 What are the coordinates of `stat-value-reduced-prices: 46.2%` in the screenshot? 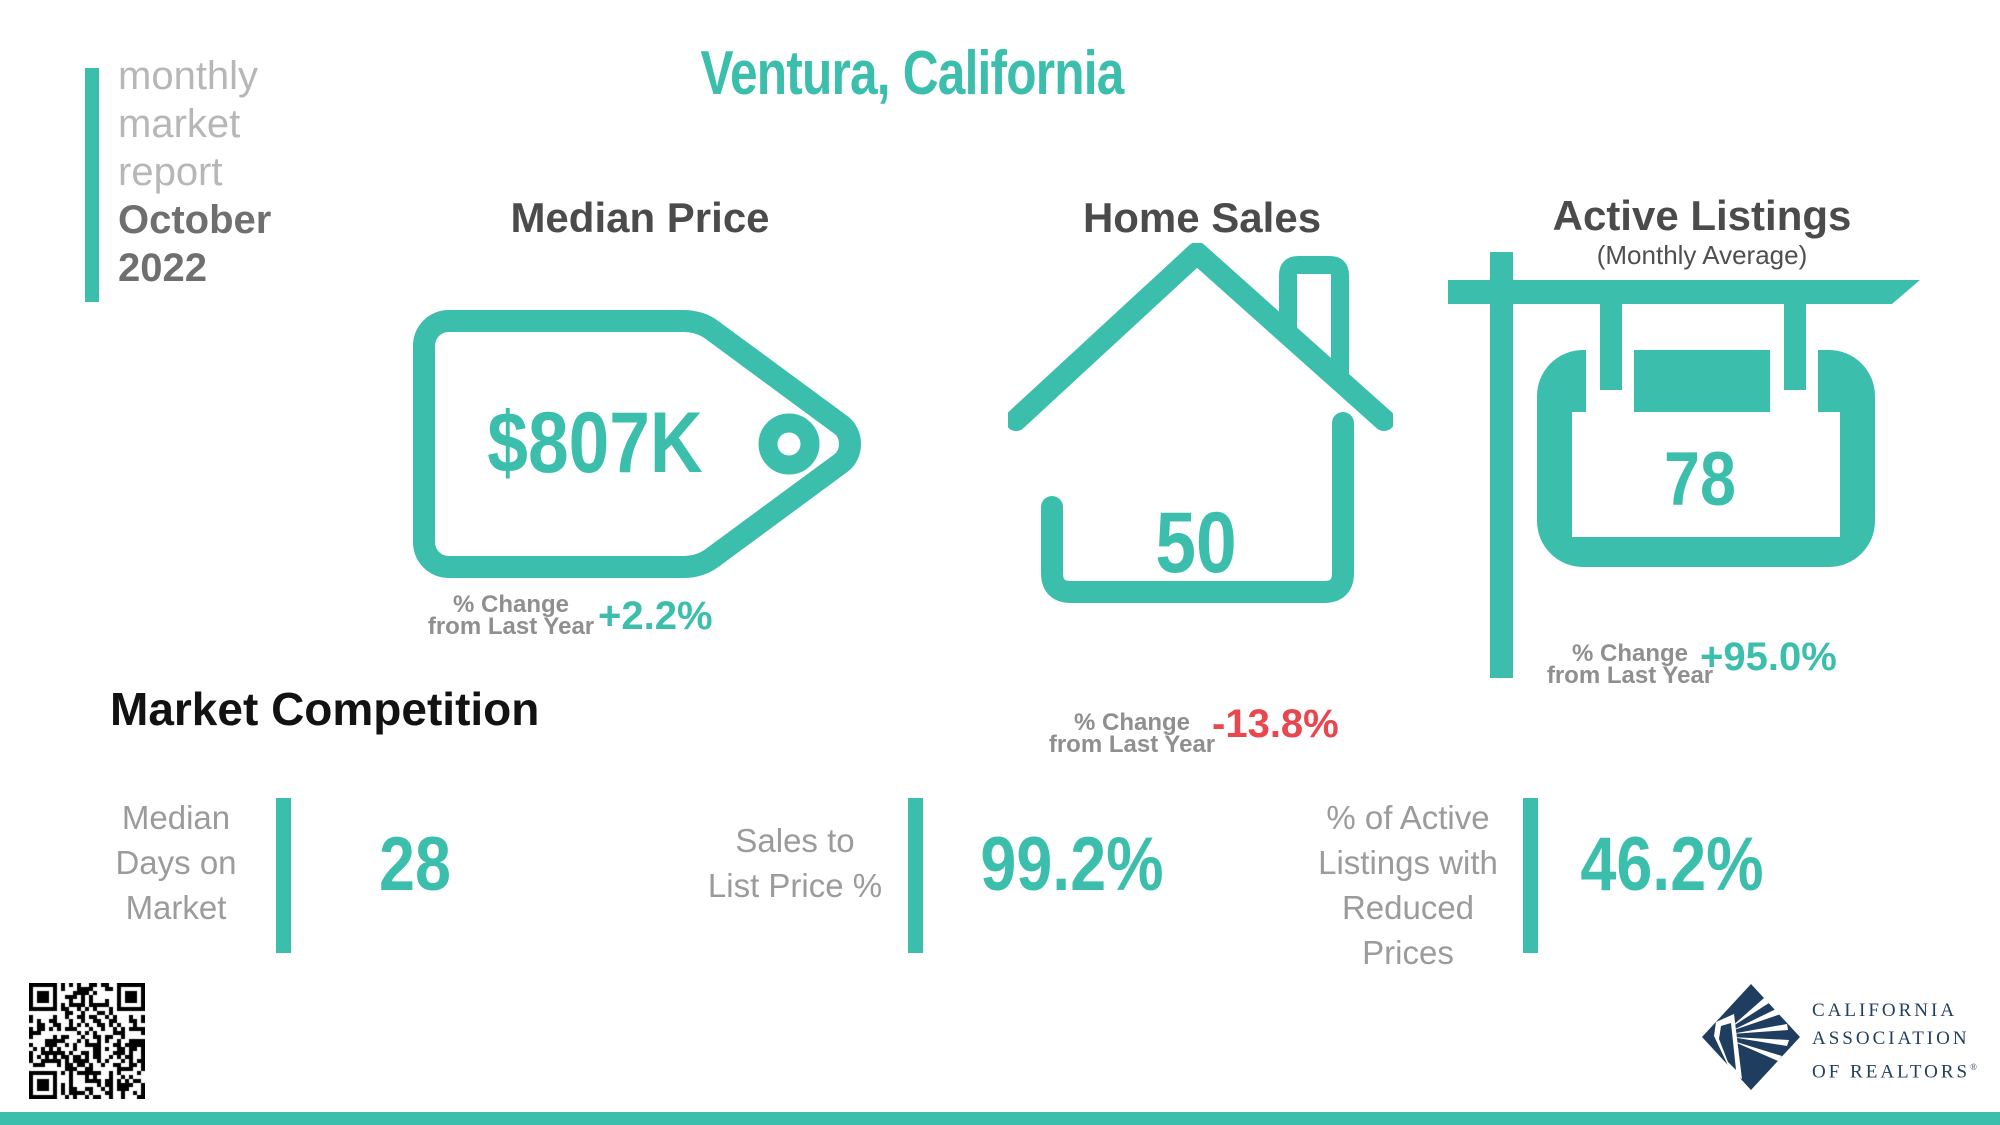 It's located at (1672, 864).